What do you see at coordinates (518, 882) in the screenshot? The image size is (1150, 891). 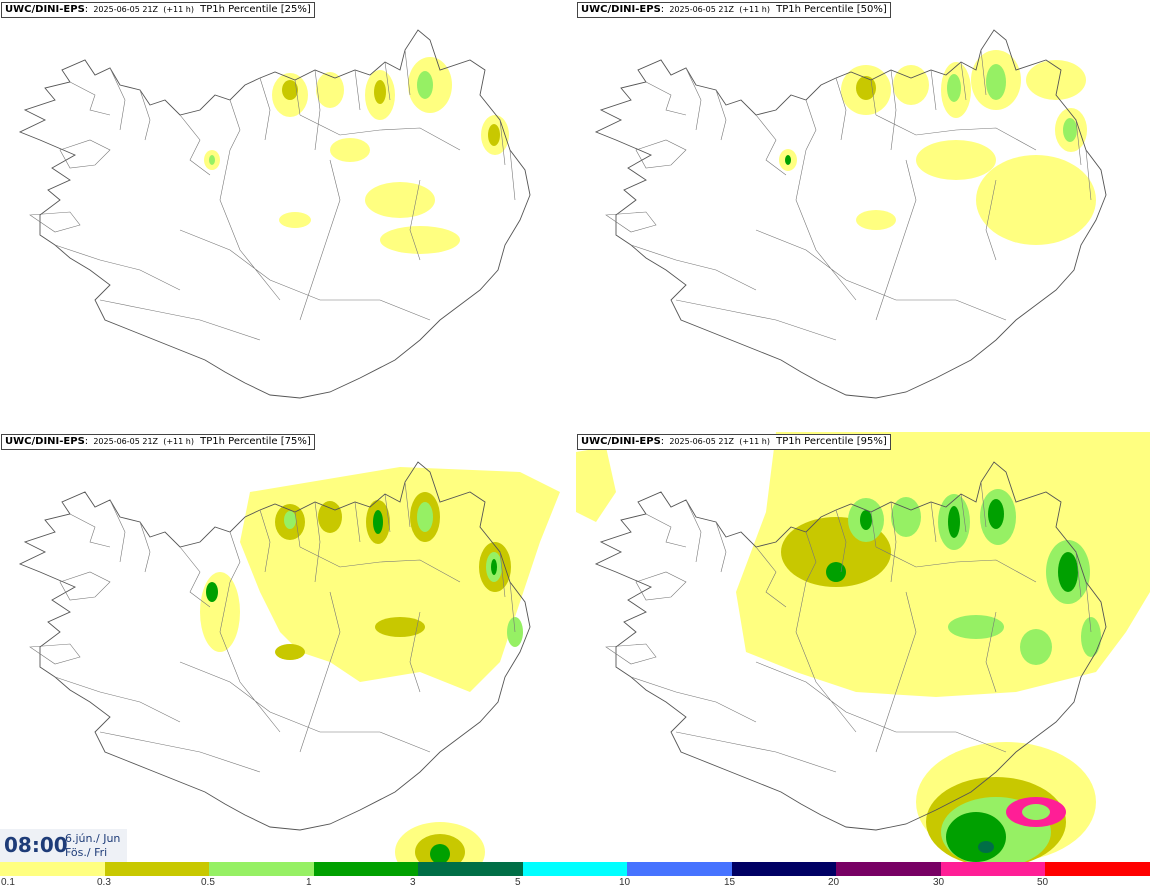 I see `colorbar-label: 5` at bounding box center [518, 882].